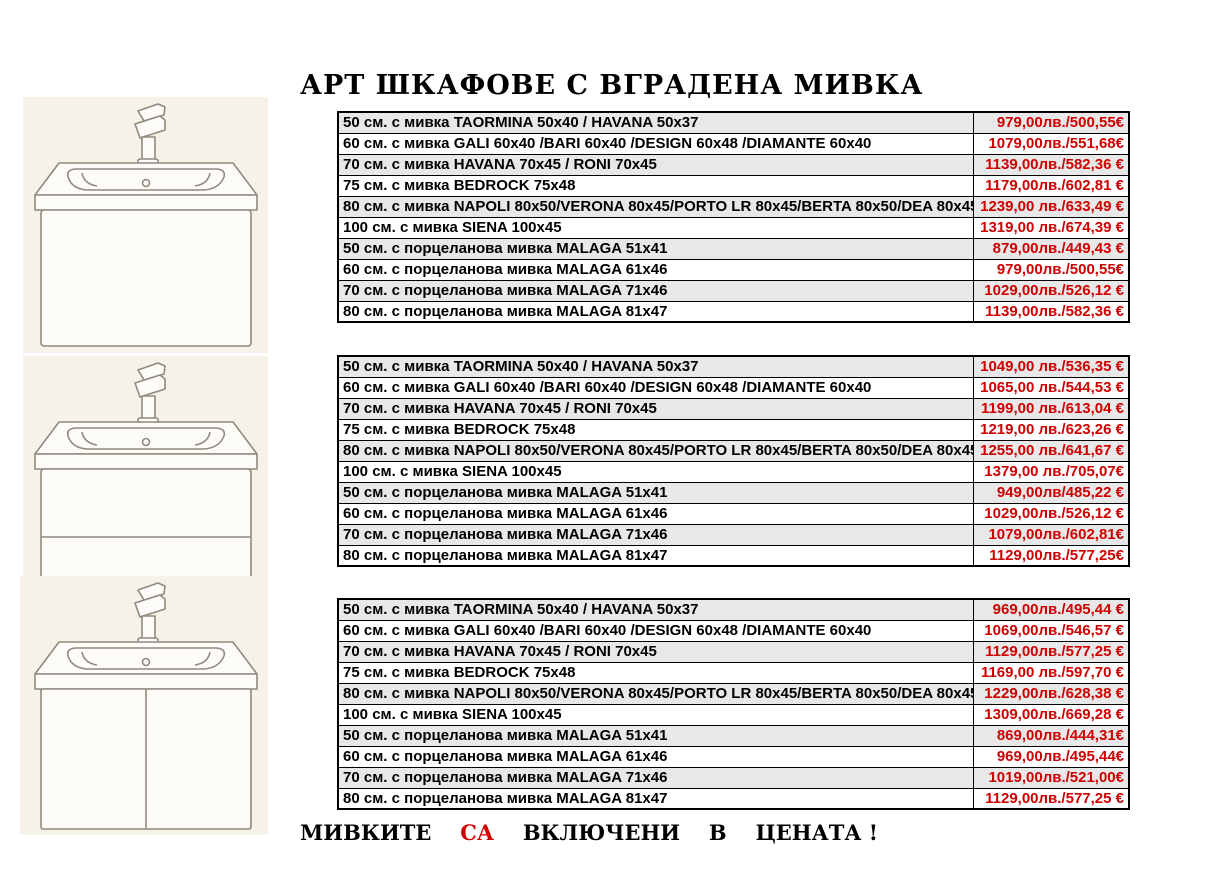  What do you see at coordinates (1051, 143) in the screenshot?
I see `price-cell: 1079,00лв./551,68€` at bounding box center [1051, 143].